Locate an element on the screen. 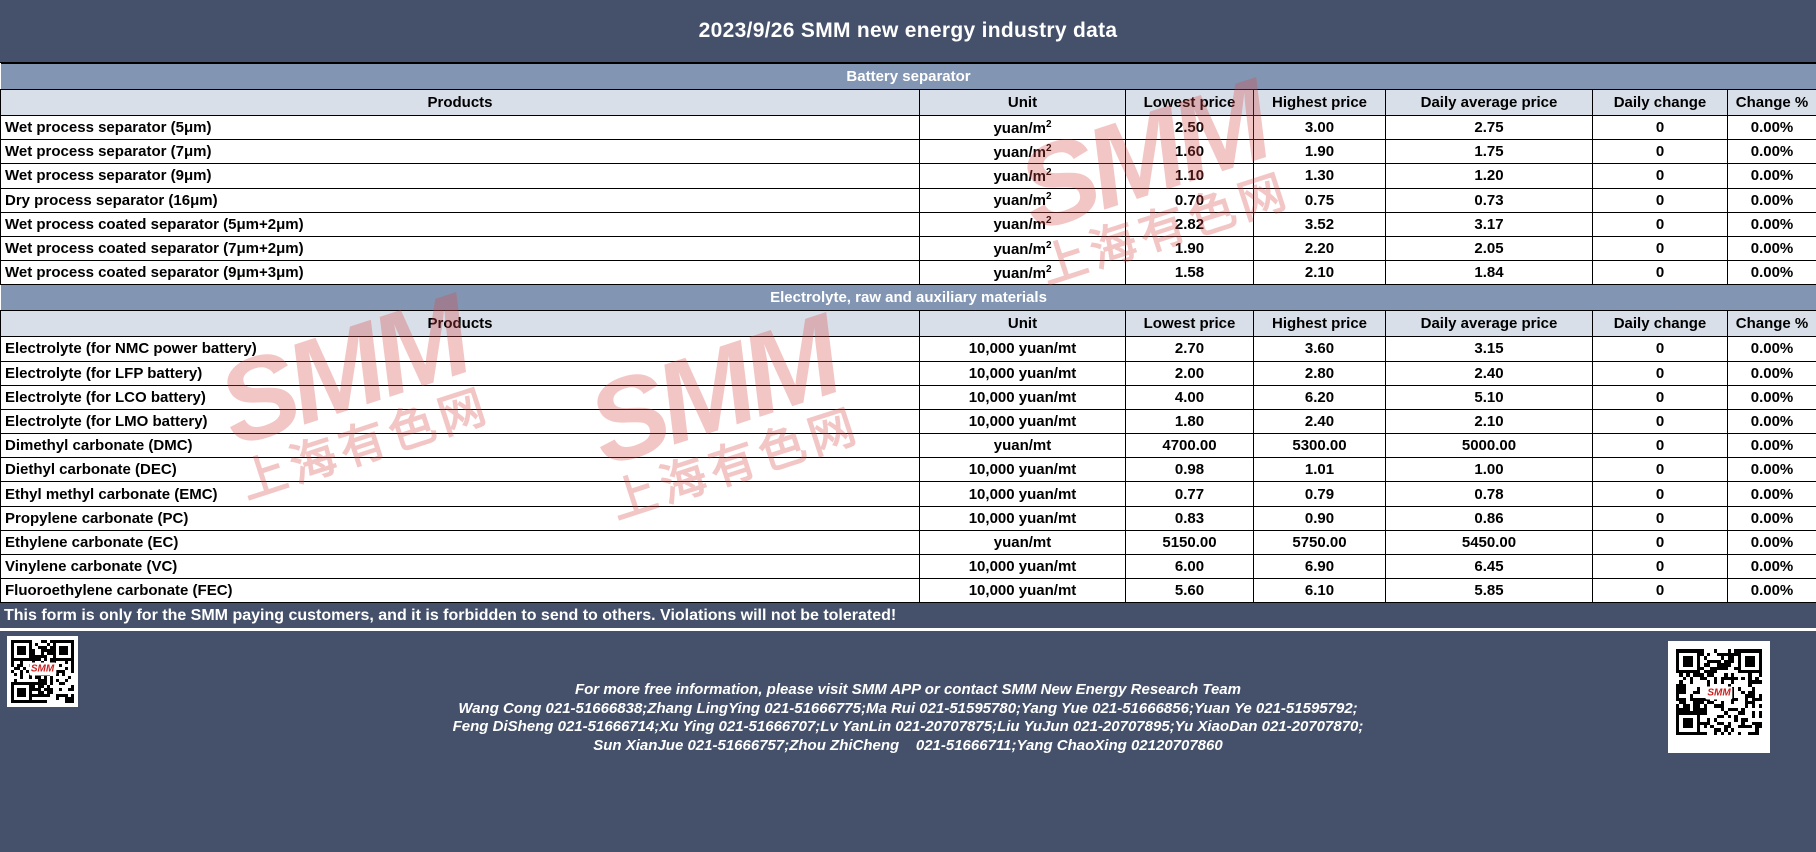  cell-lowest: 1.80 is located at coordinates (1190, 421).